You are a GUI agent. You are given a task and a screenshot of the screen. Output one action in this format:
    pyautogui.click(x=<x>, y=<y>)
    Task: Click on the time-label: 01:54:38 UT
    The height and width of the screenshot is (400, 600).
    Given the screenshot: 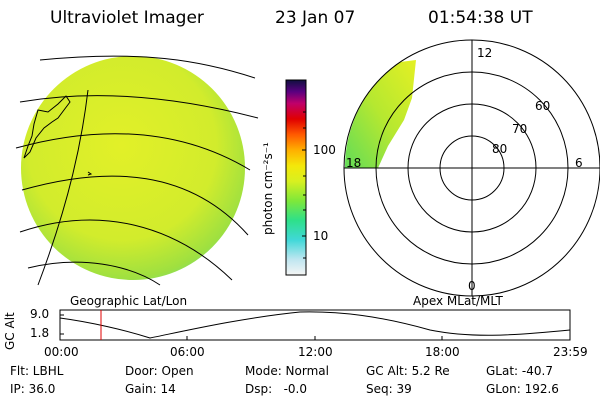 What is the action you would take?
    pyautogui.click(x=480, y=18)
    